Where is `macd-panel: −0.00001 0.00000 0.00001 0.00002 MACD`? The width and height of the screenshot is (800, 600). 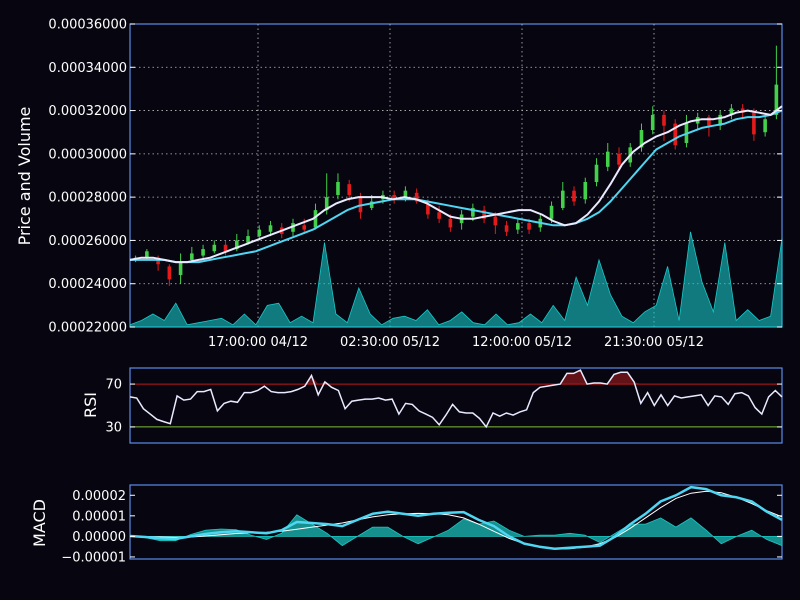 macd-panel: −0.00001 0.00000 0.00001 0.00002 MACD is located at coordinates (406, 524).